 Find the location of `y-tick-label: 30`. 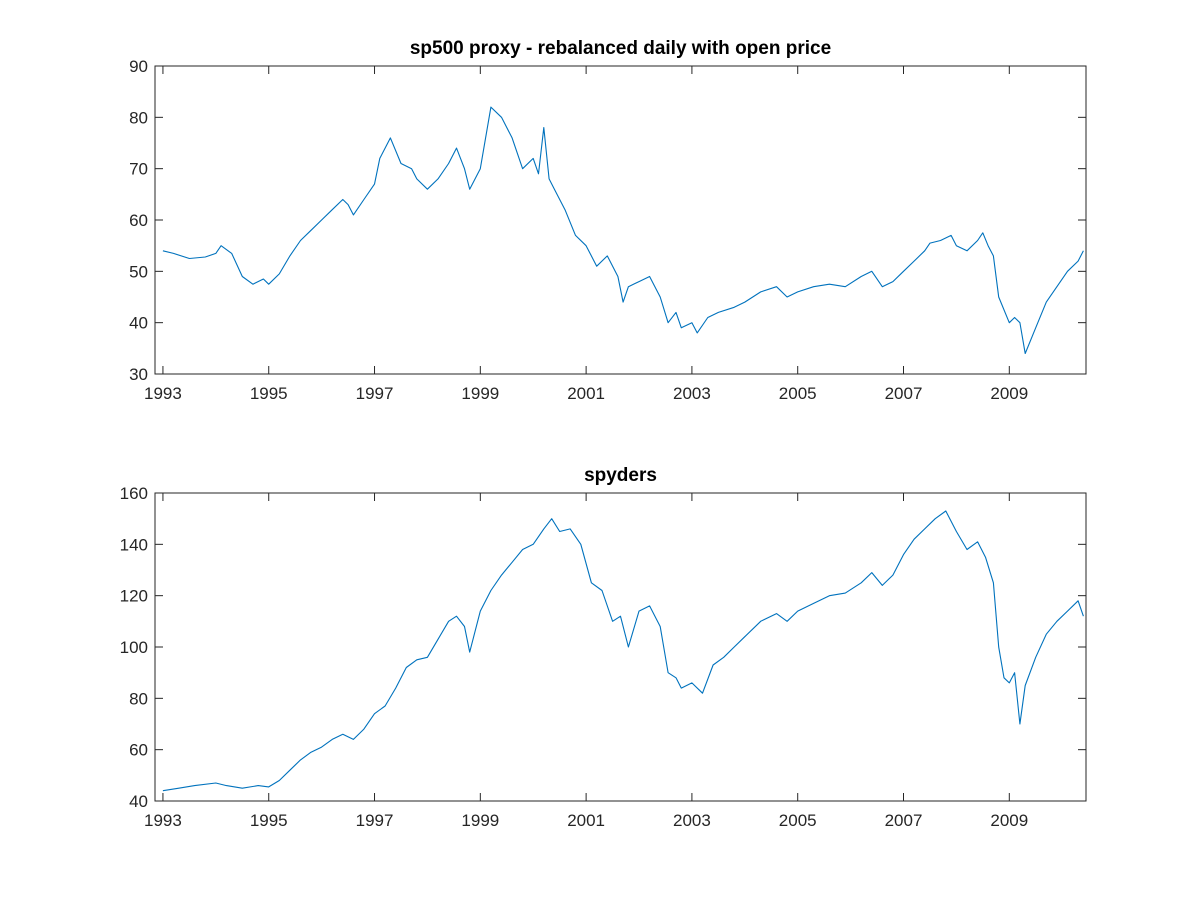

y-tick-label: 30 is located at coordinates (138, 374).